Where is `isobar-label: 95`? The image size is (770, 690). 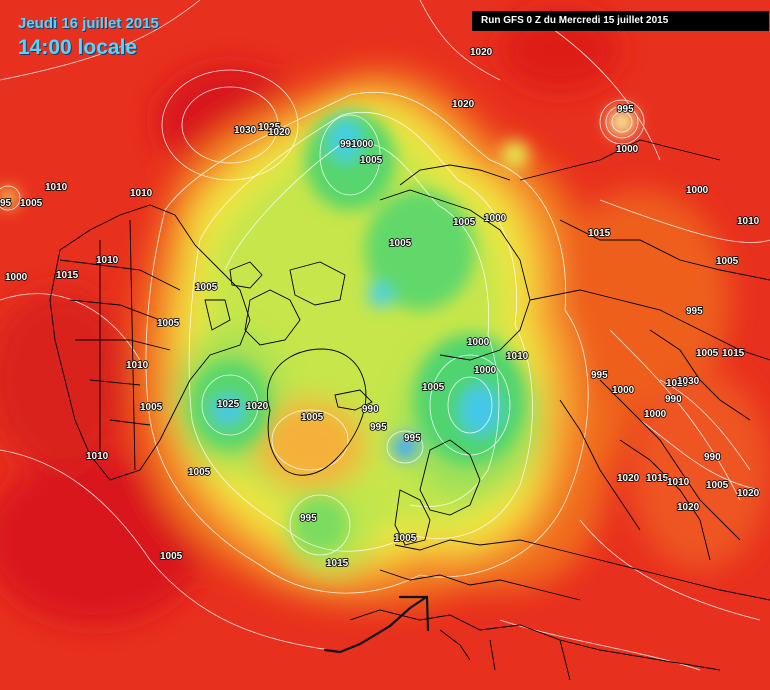
isobar-label: 95 is located at coordinates (6, 203).